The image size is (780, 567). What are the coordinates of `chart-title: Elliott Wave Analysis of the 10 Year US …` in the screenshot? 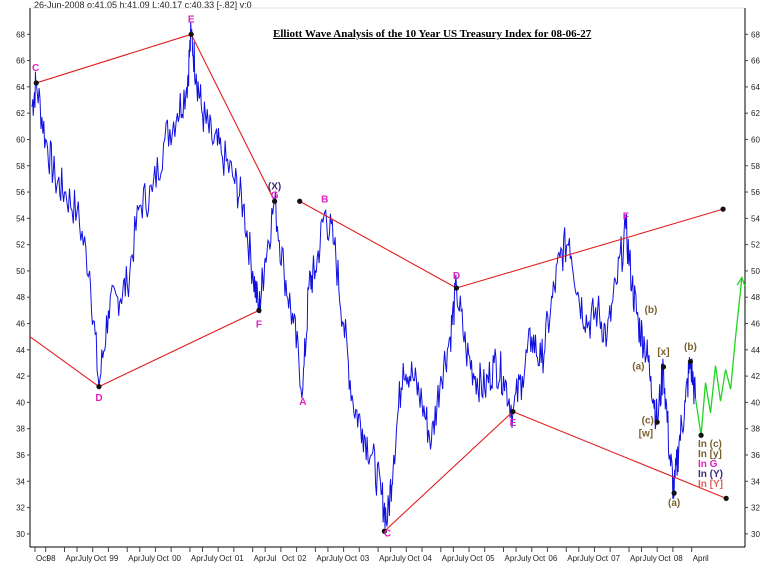 It's located at (432, 34).